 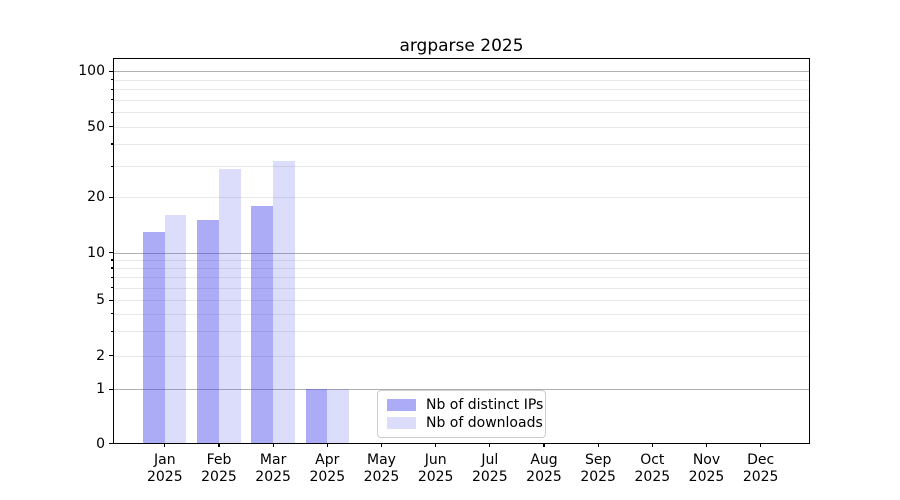 What do you see at coordinates (91, 71) in the screenshot?
I see `y-tick-label: 100` at bounding box center [91, 71].